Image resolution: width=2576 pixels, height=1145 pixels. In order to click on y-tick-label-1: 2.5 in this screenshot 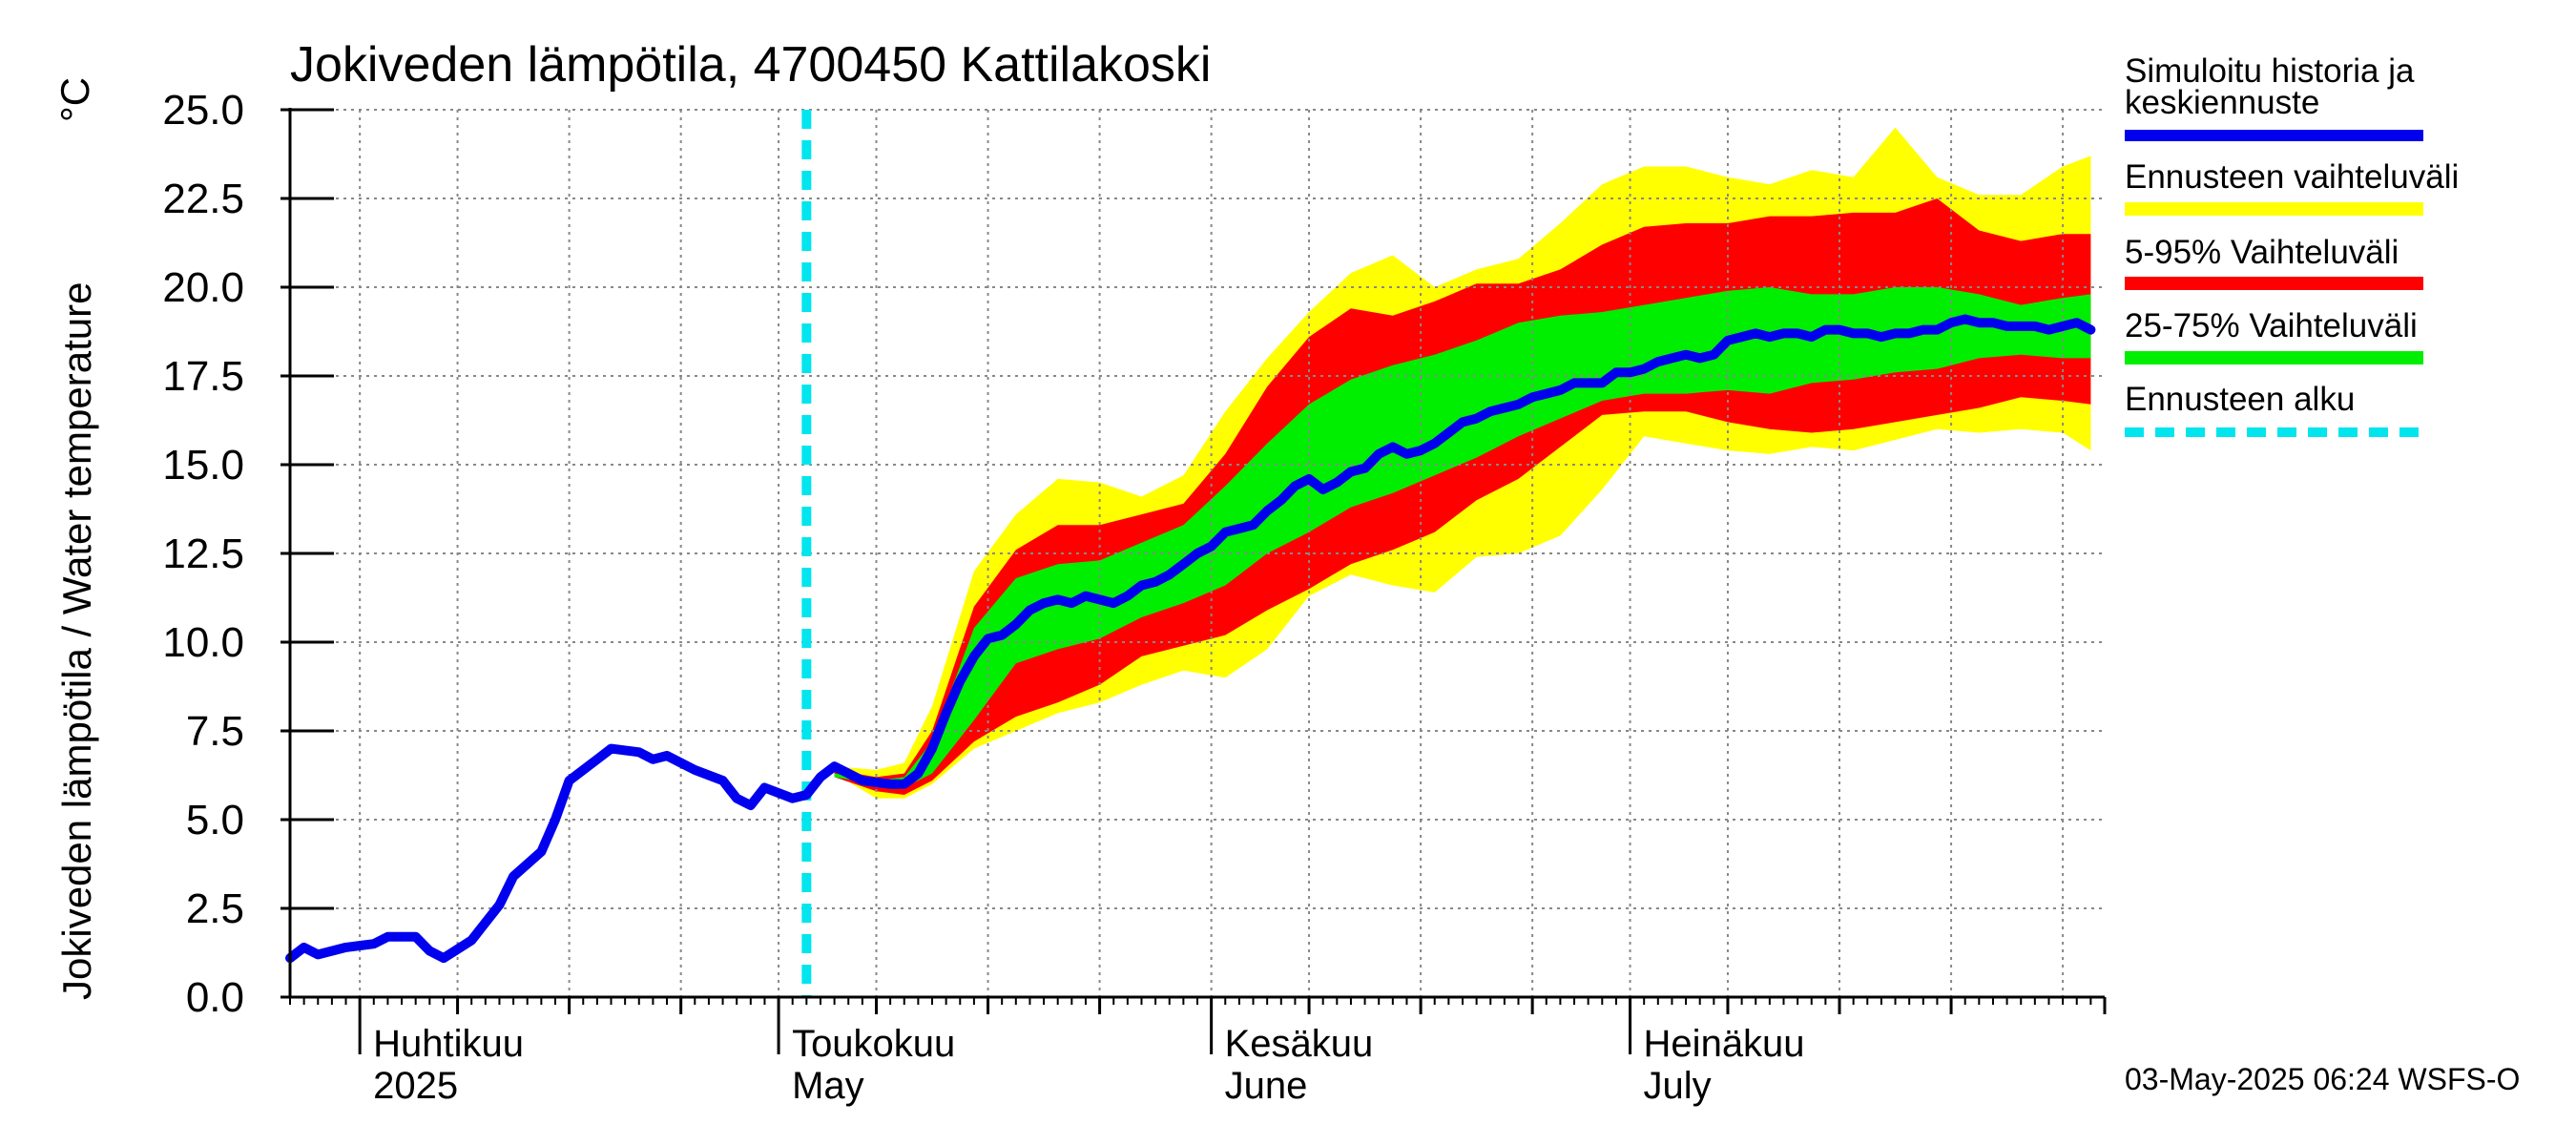, I will do `click(215, 909)`.